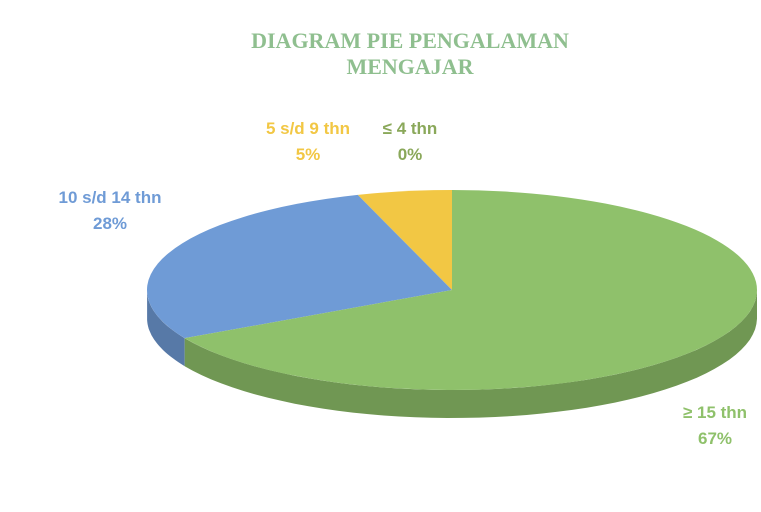  What do you see at coordinates (308, 128) in the screenshot?
I see `category-label: 5 s/d 9 thn` at bounding box center [308, 128].